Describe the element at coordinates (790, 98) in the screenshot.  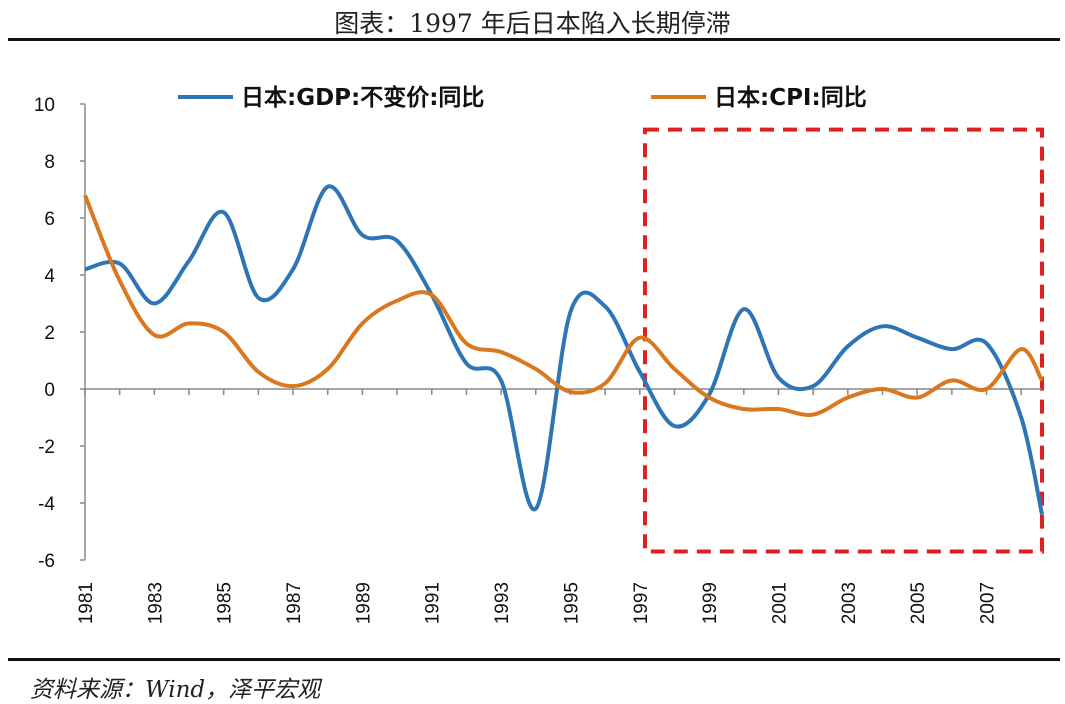
I see `legend-label-cpi: 日本:CPI:同比` at that location.